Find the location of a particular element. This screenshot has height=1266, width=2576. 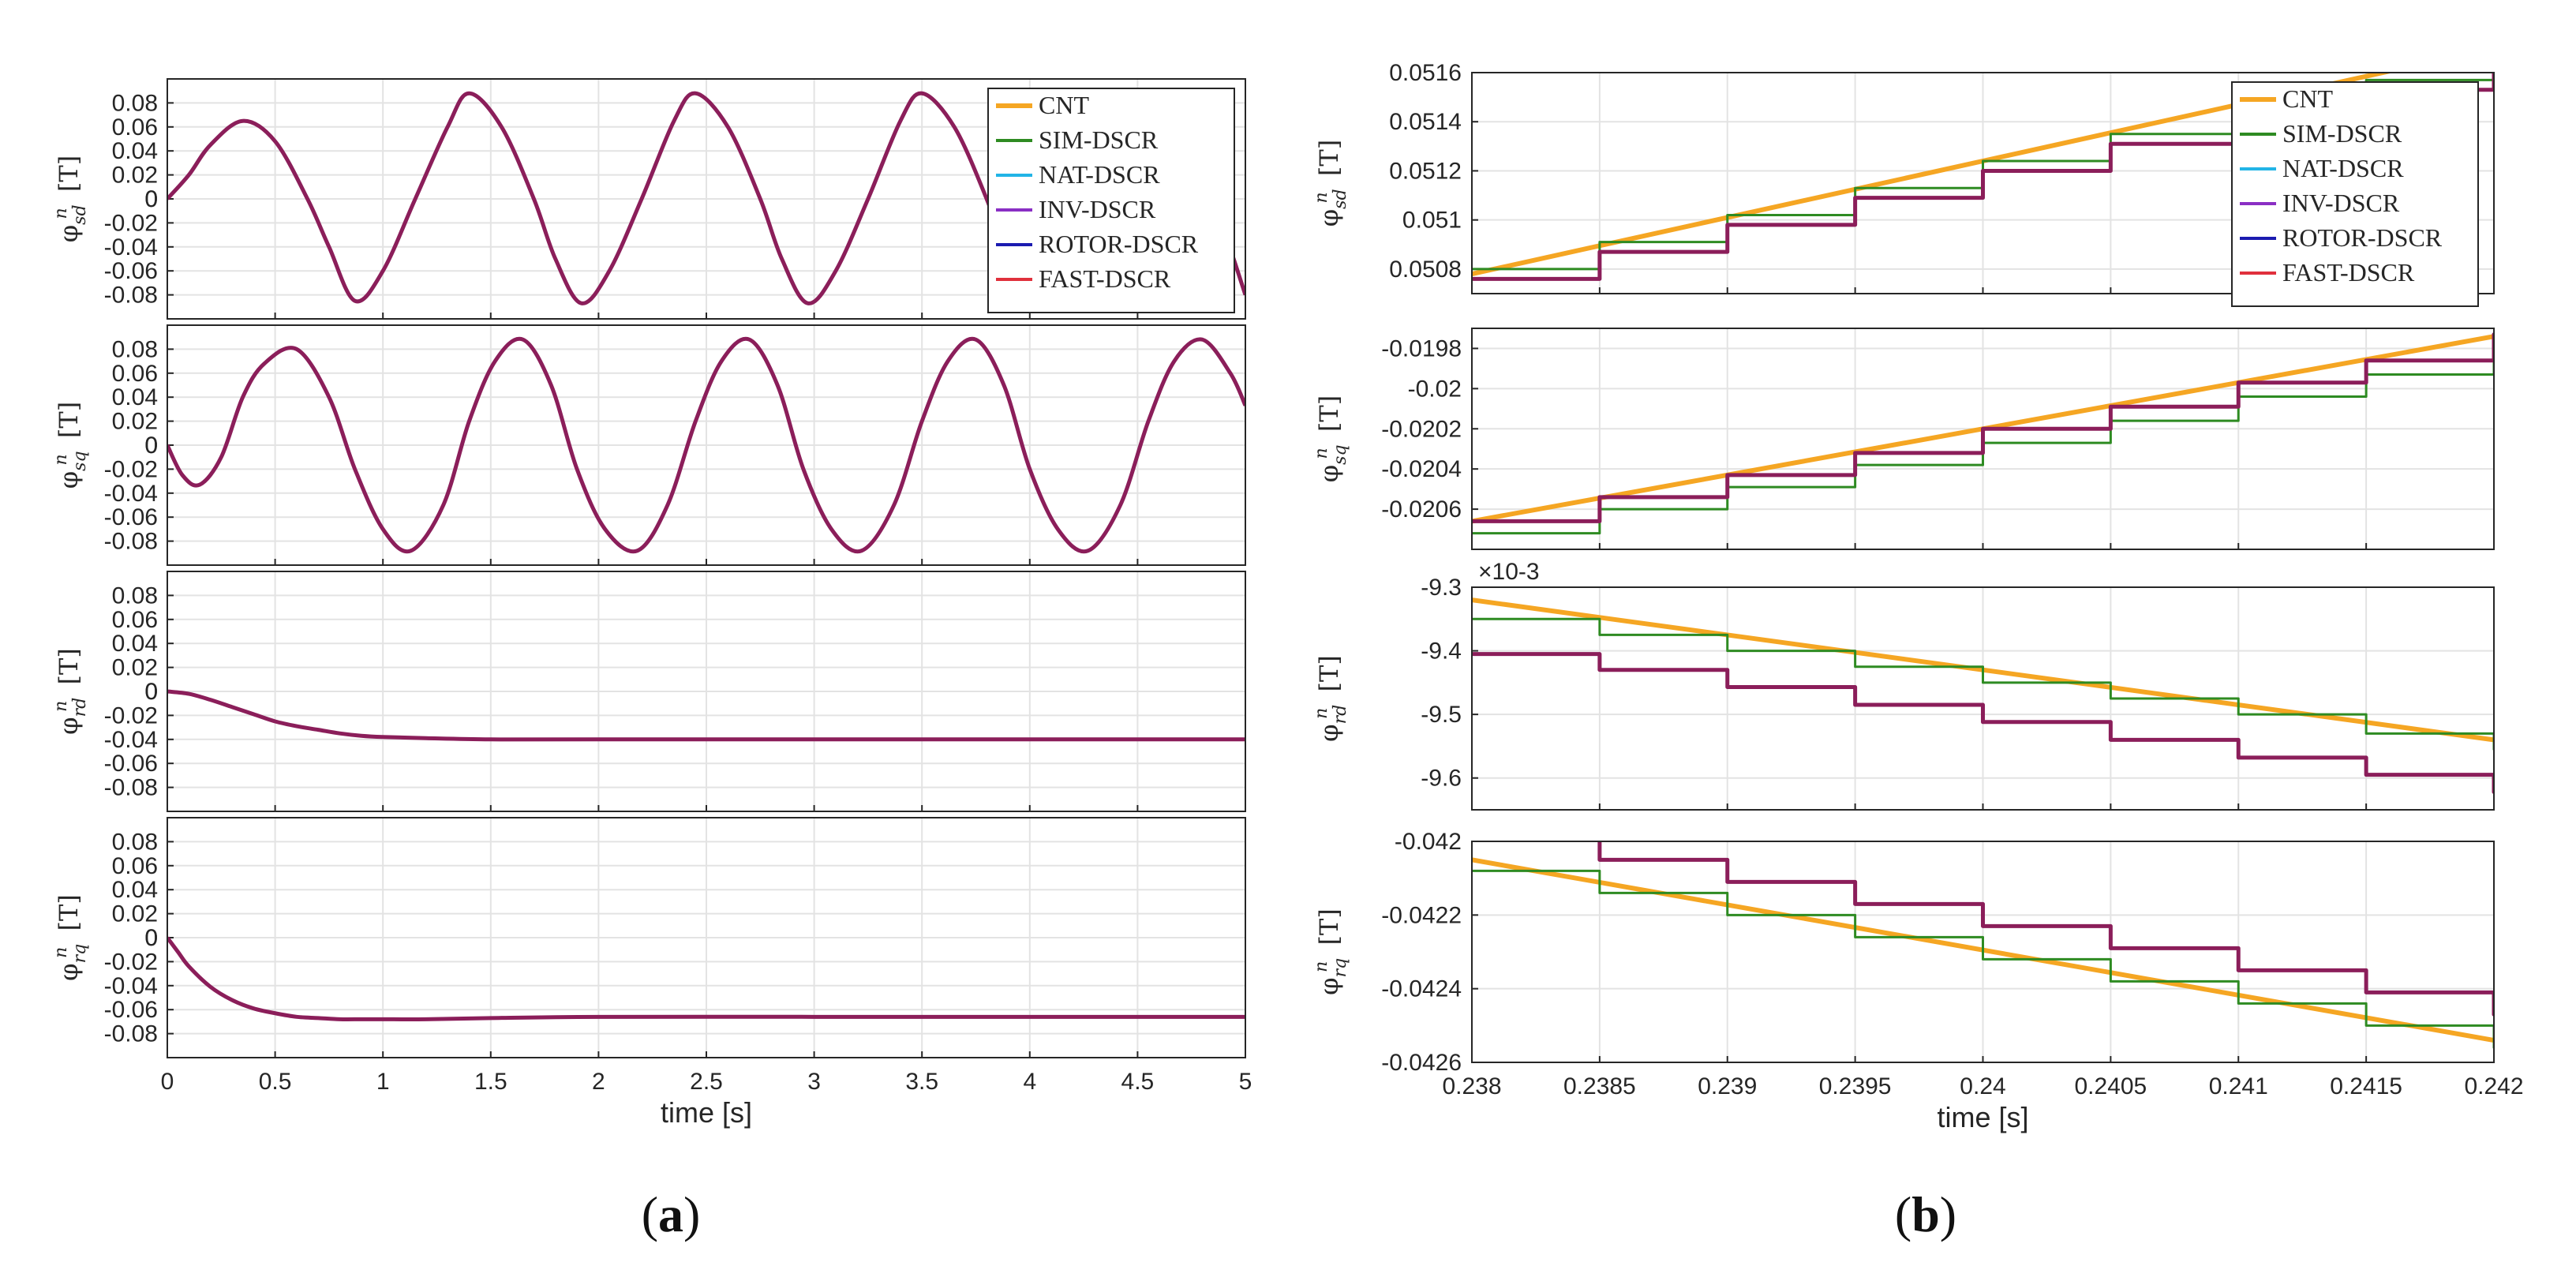

y-exponent-label: ×10-3 is located at coordinates (1509, 572).